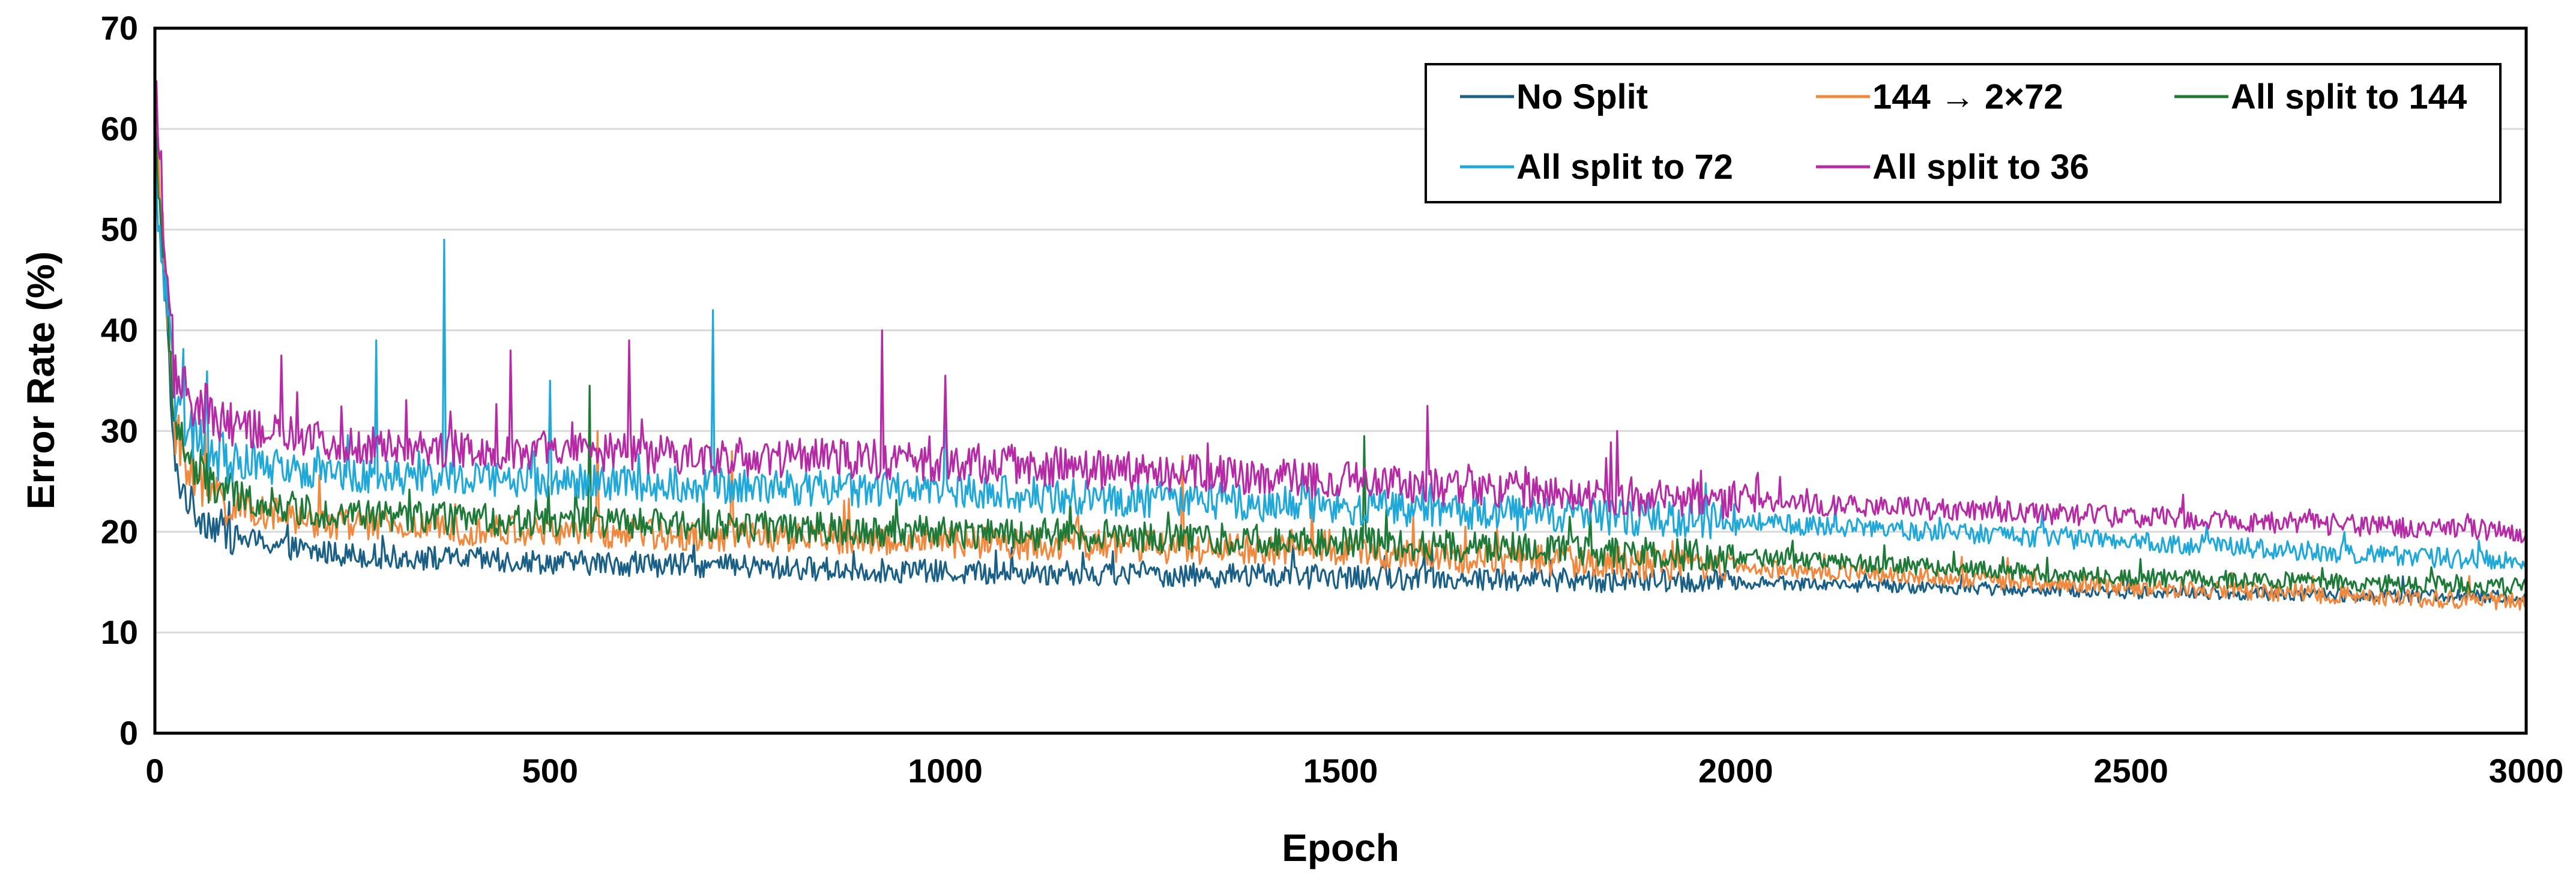 This screenshot has width=2576, height=882. Describe the element at coordinates (1582, 96) in the screenshot. I see `legend-label: No Split` at that location.